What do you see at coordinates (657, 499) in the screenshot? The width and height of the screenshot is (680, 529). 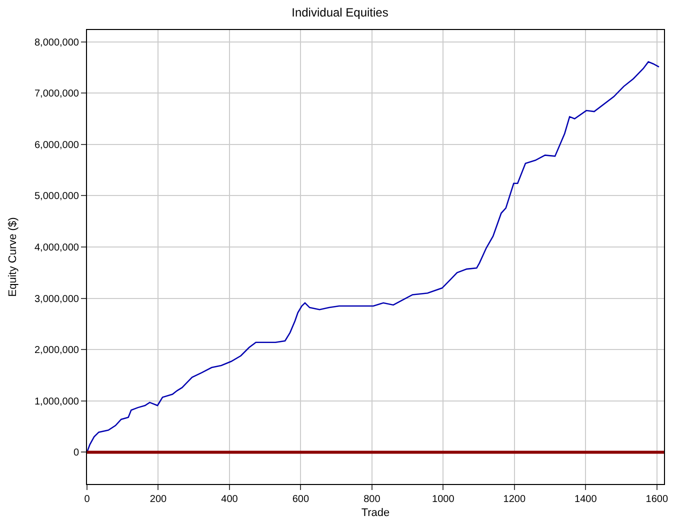 I see `x-tick-label: 1600` at bounding box center [657, 499].